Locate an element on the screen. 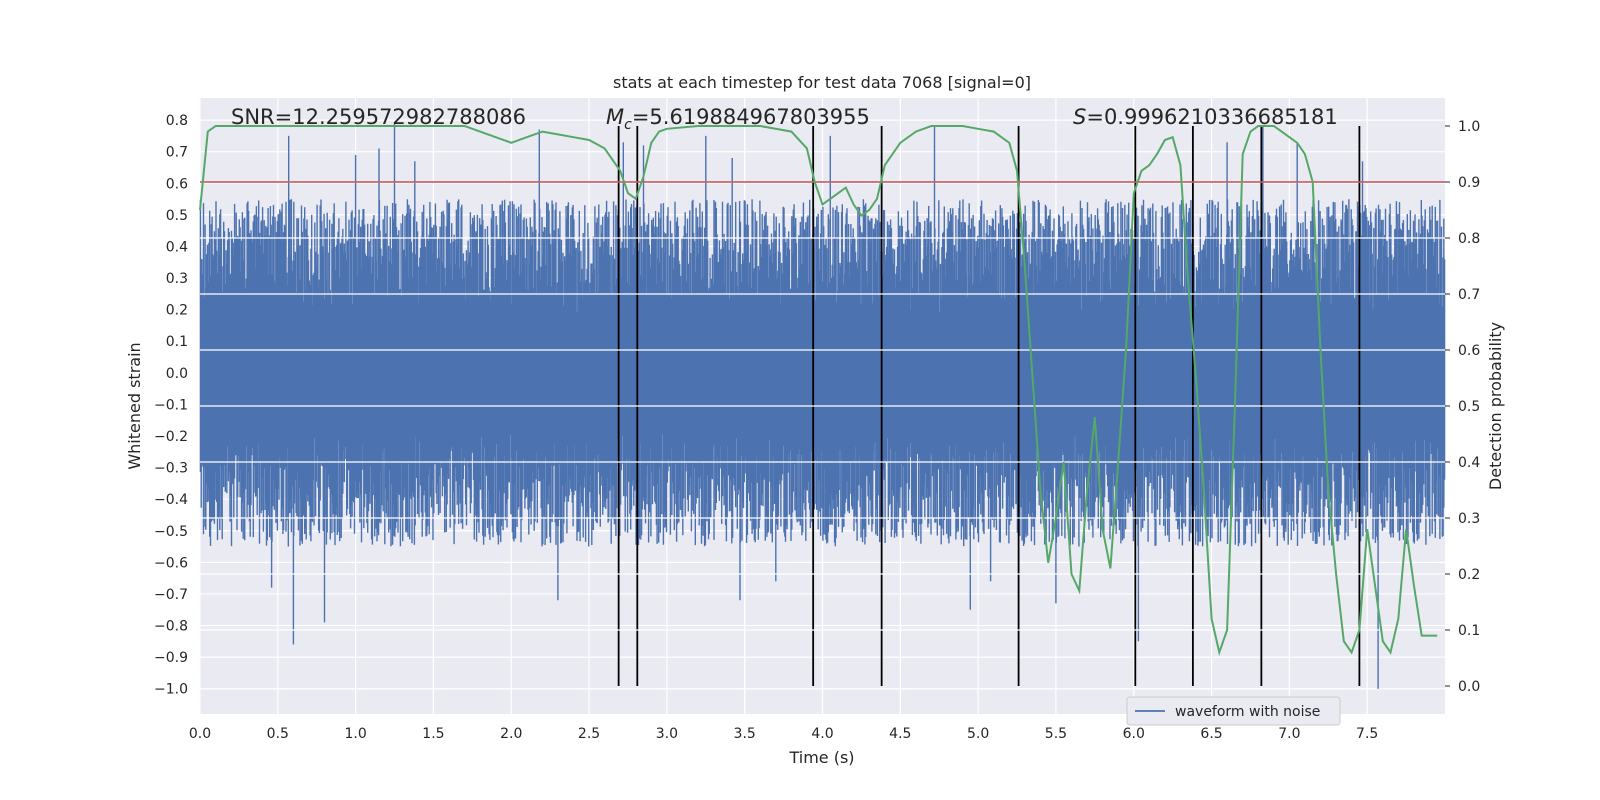 This screenshot has width=1600, height=800. x-tick-label: 1.5 is located at coordinates (433, 734).